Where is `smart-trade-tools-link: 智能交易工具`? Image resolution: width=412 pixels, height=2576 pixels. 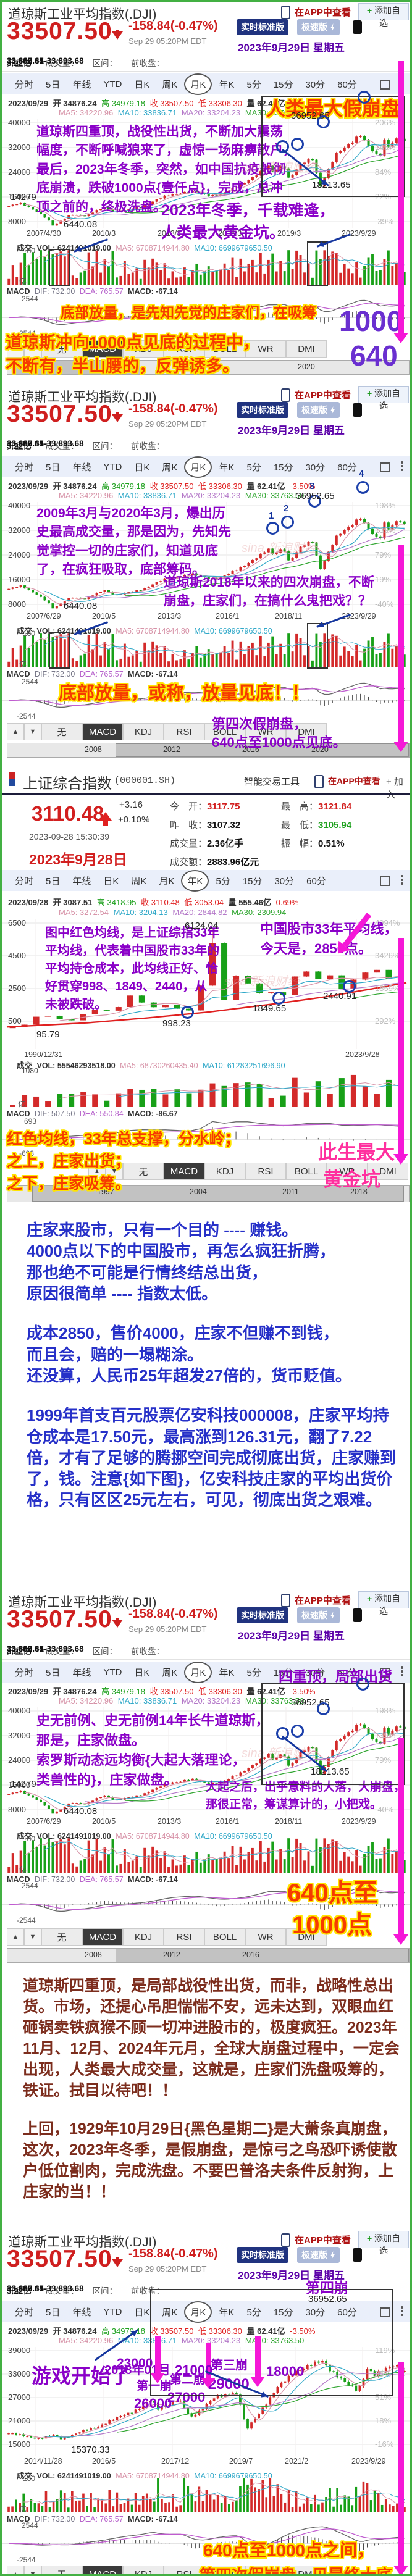 smart-trade-tools-link: 智能交易工具 is located at coordinates (272, 782).